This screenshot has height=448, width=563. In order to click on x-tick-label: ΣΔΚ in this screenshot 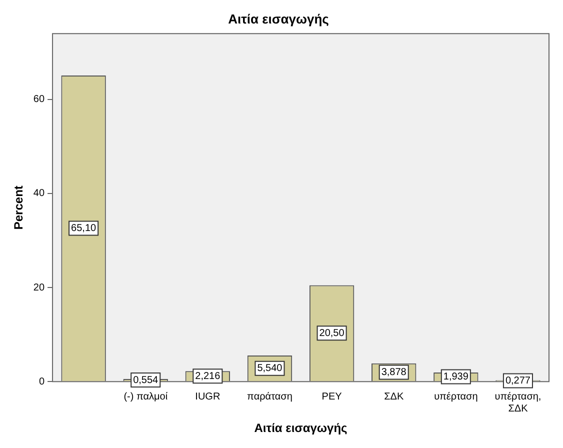, I will do `click(394, 396)`.